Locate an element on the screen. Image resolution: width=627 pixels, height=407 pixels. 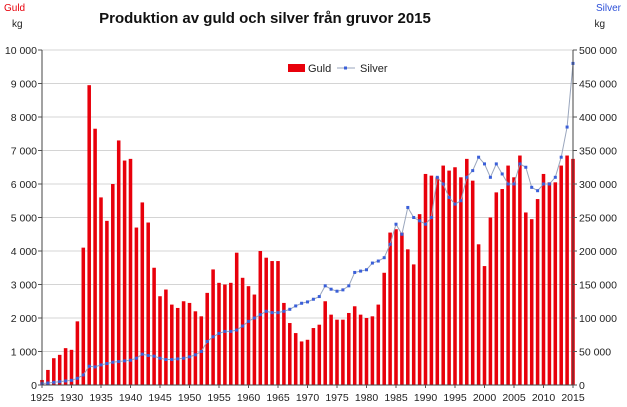
legend-swatch-silver-marker is located at coordinates (345, 68).